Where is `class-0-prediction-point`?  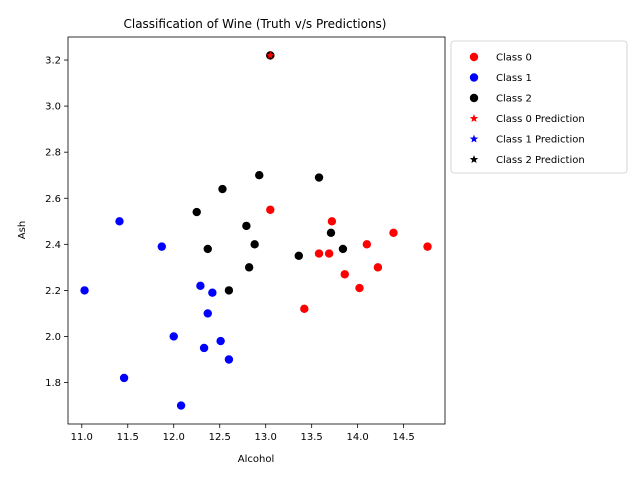 class-0-prediction-point is located at coordinates (270, 55).